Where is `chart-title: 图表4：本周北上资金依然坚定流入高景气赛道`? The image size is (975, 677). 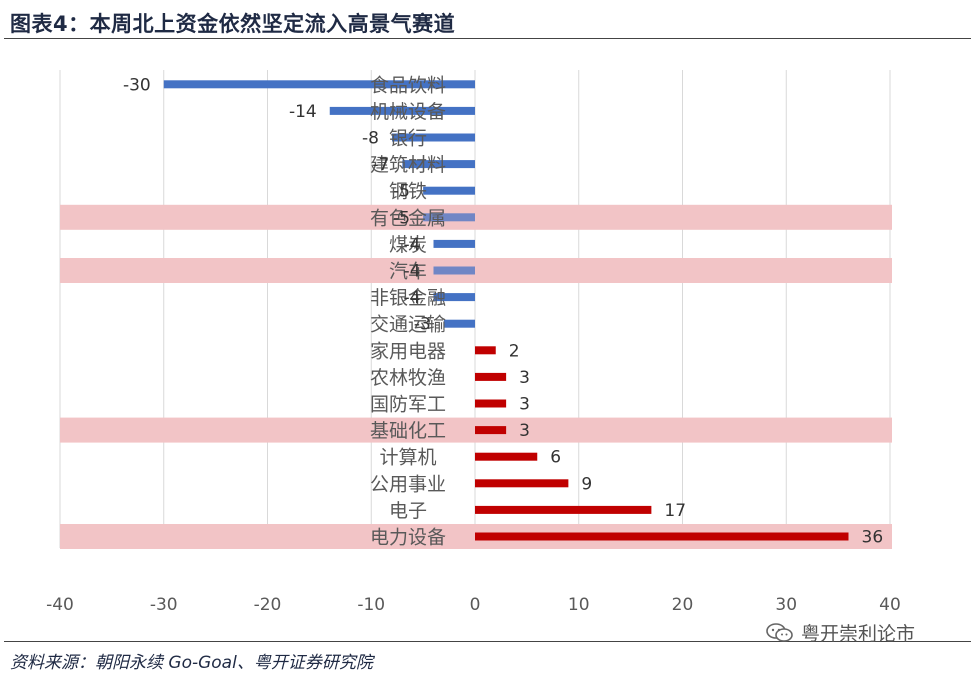
chart-title: 图表4：本周北上资金依然坚定流入高景气赛道 is located at coordinates (233, 24).